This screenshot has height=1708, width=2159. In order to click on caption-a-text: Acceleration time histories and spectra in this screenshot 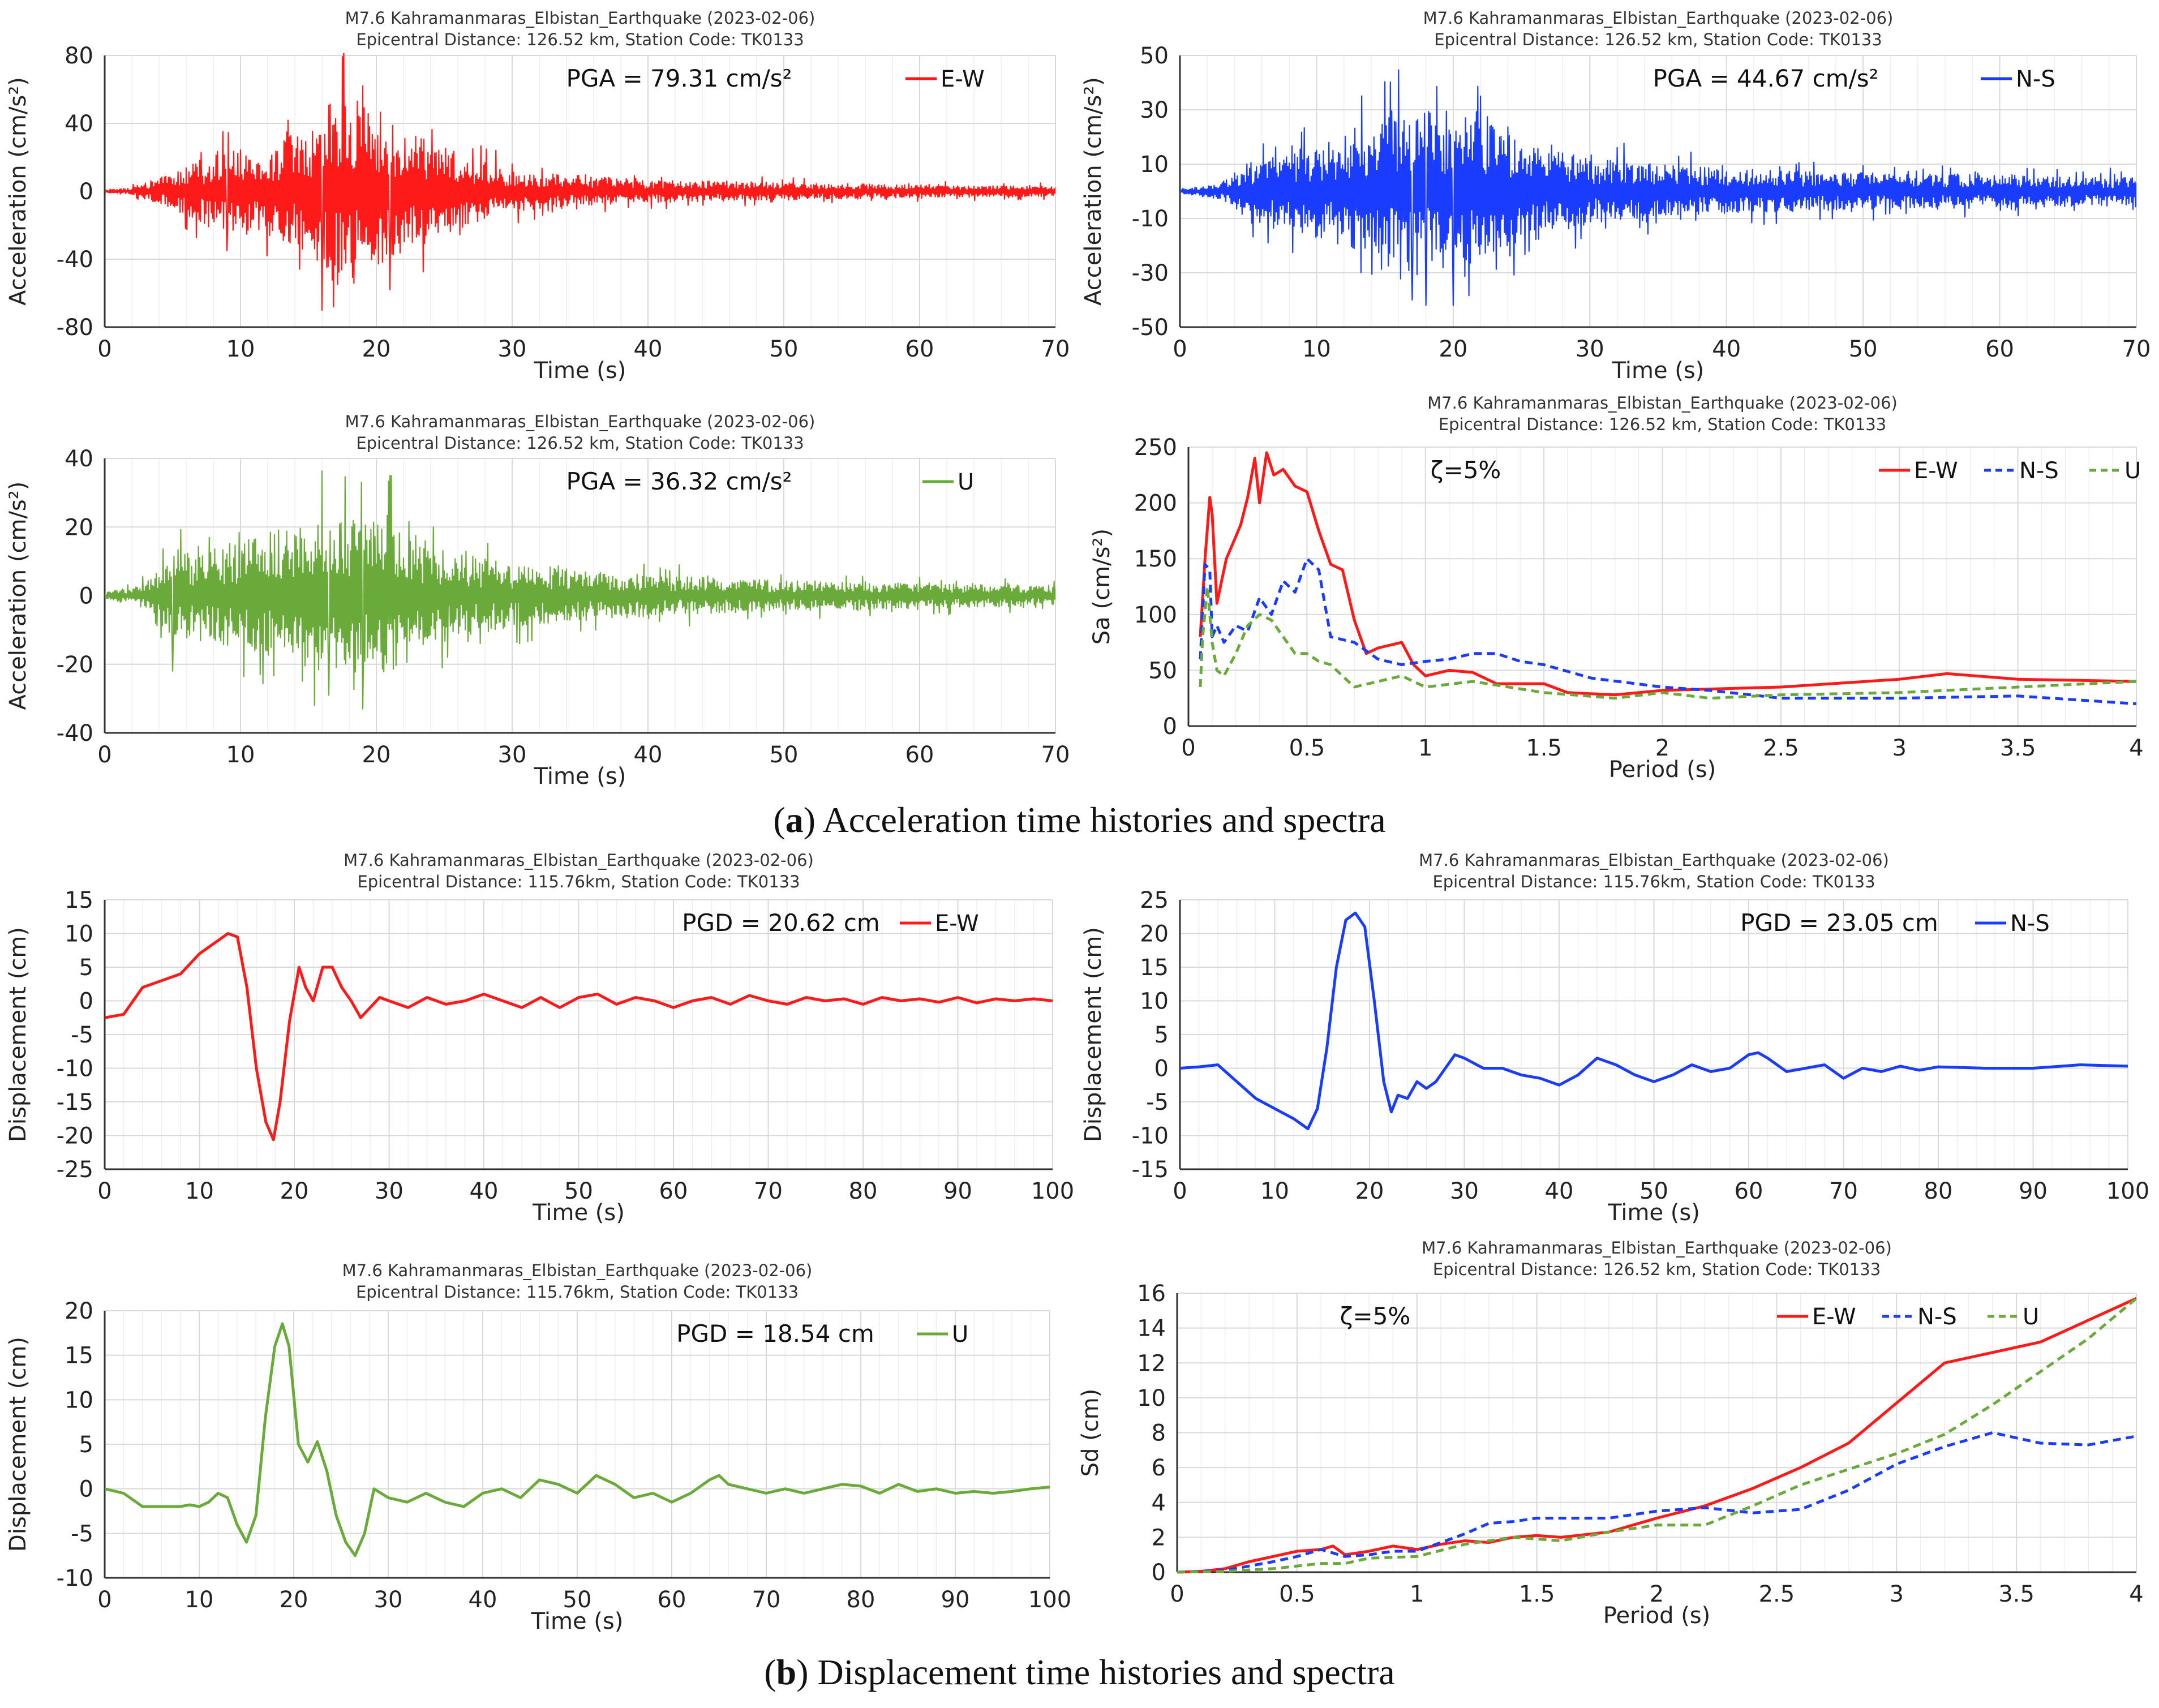, I will do `click(1104, 820)`.